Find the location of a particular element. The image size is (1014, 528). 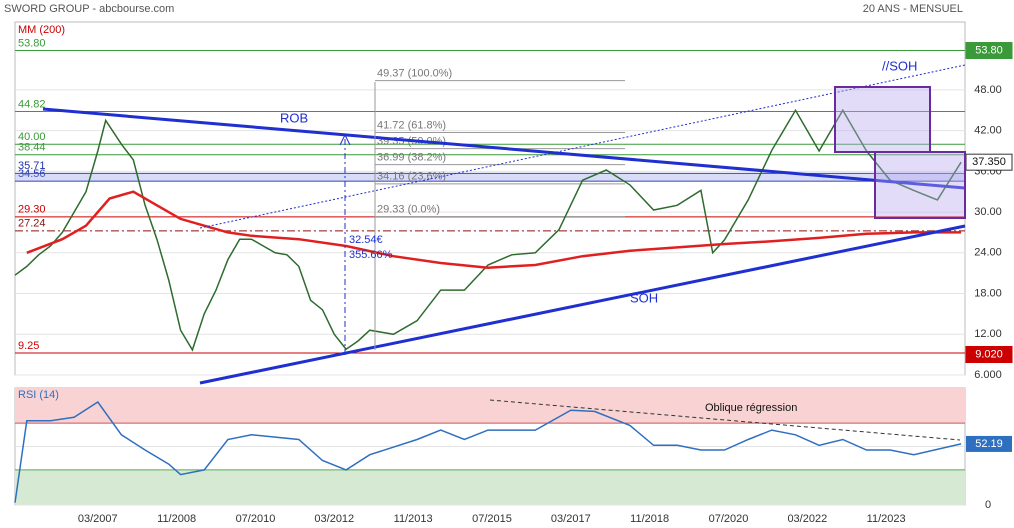

y-tick-label: 48.00 is located at coordinates (988, 90).